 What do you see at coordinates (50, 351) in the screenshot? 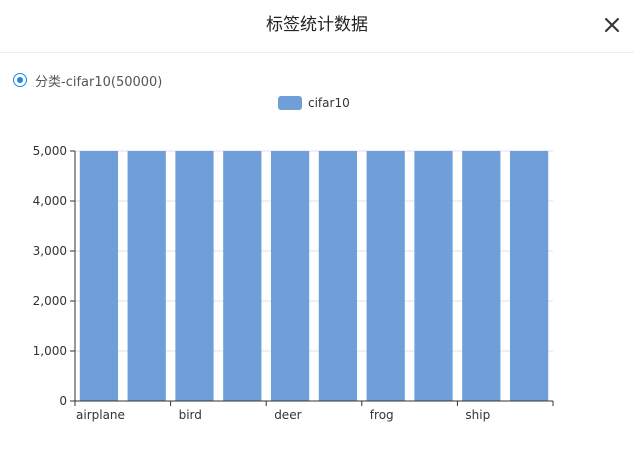
I see `y-tick-label: 1,000` at bounding box center [50, 351].